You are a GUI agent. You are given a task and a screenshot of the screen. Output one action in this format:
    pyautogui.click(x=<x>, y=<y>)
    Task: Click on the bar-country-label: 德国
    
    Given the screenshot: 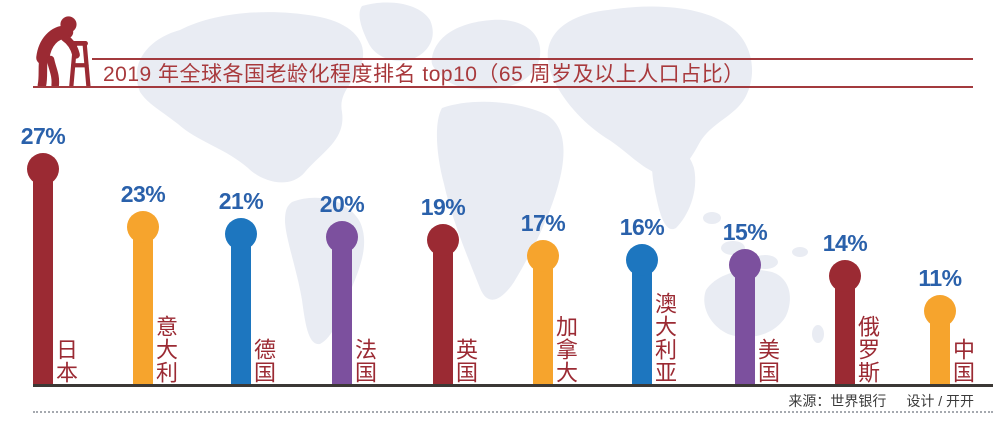 What is the action you would take?
    pyautogui.click(x=263, y=361)
    